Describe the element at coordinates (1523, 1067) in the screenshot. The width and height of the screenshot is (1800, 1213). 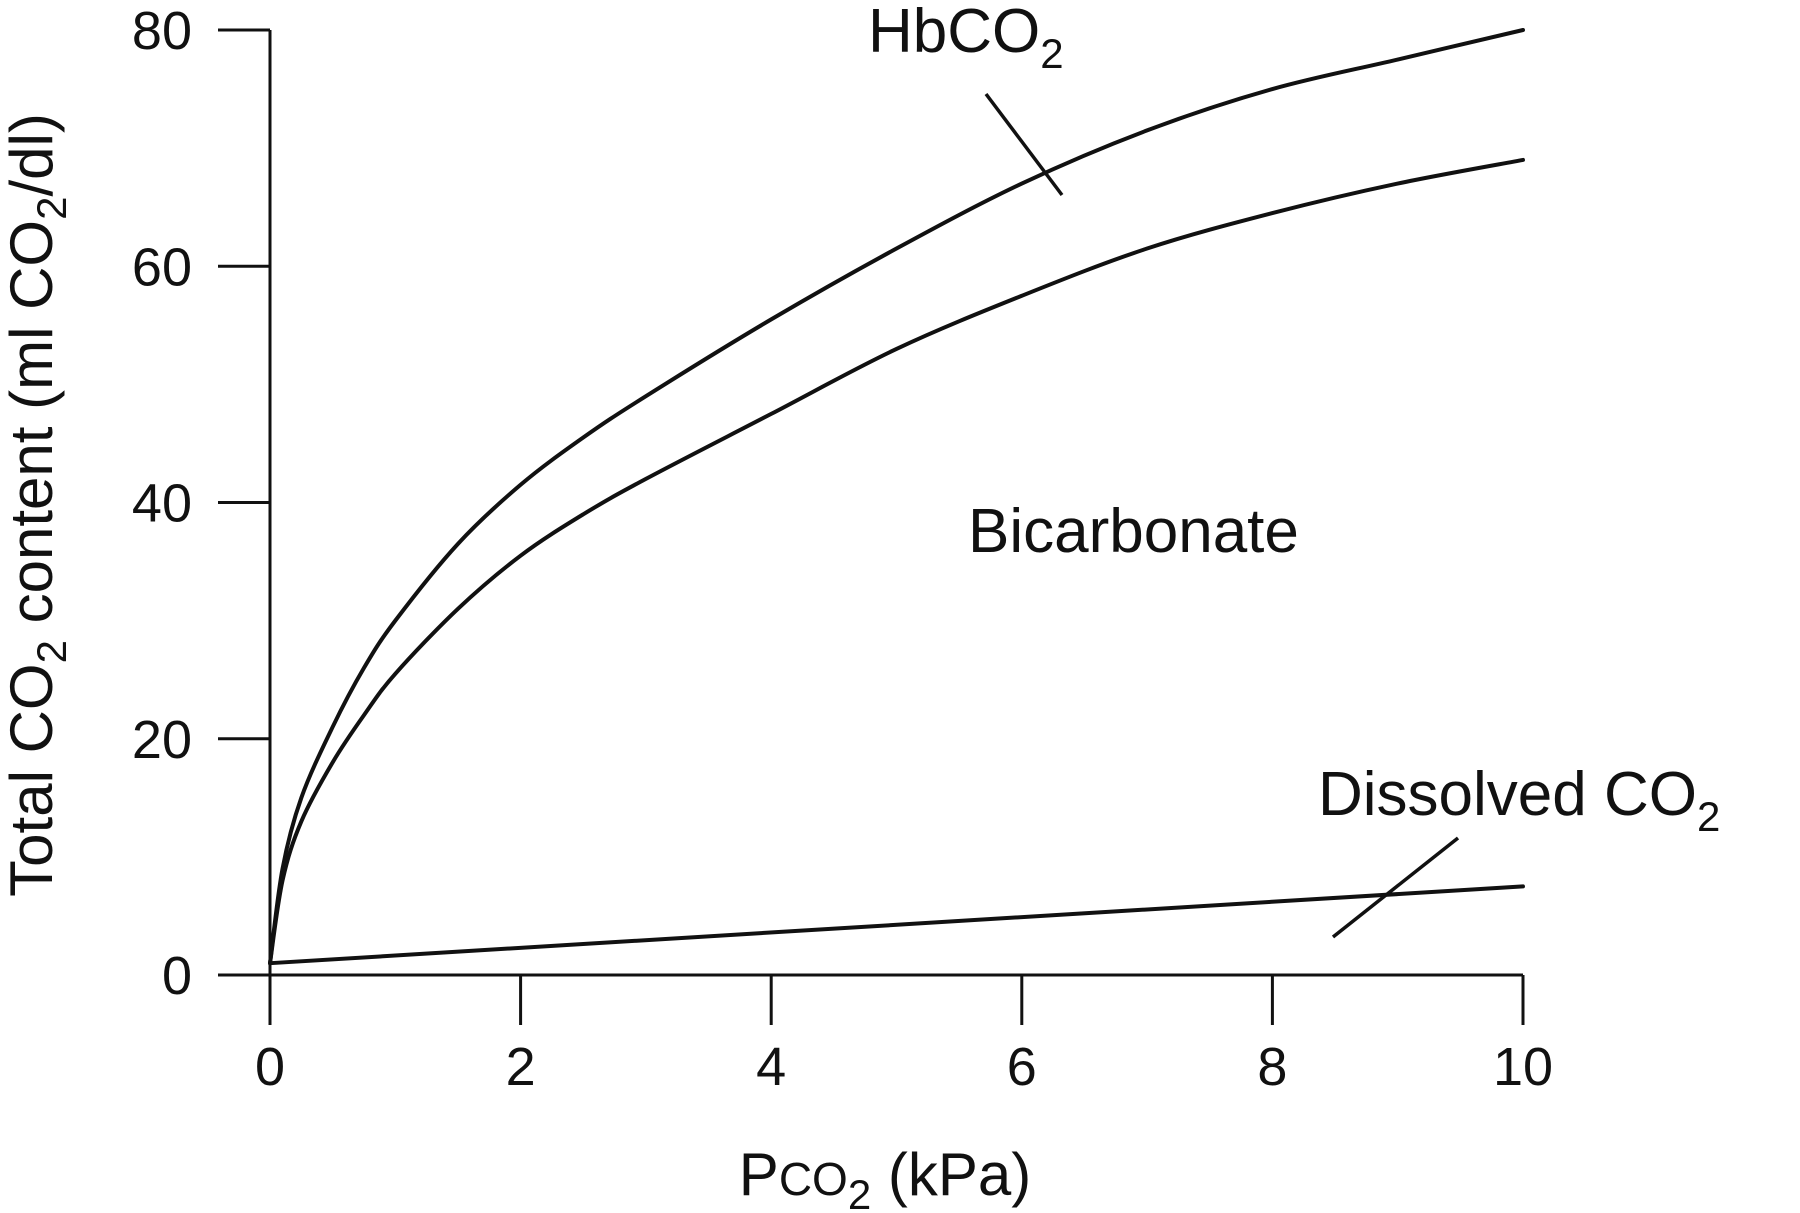
I see `x-tick-label: 10` at that location.